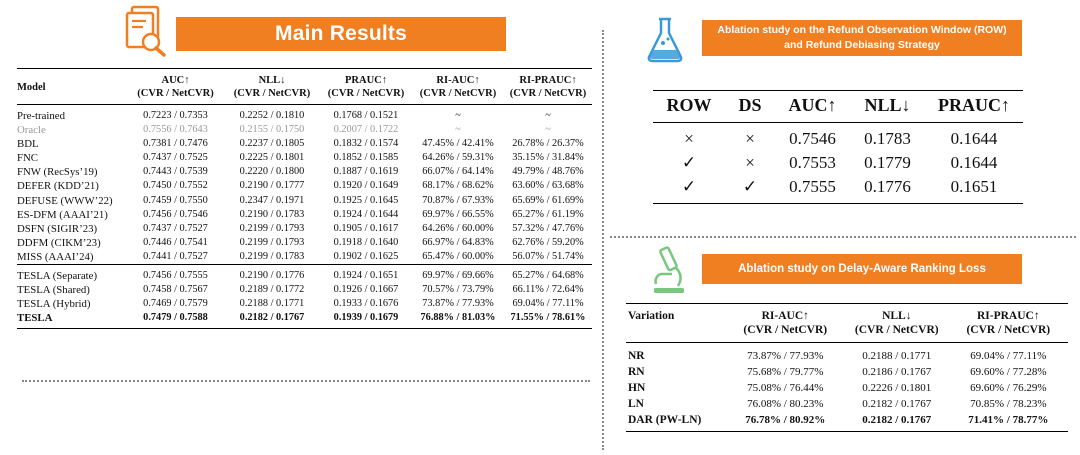 The image size is (1080, 455). I want to click on value-cell: 26.78% / 26.37%, so click(548, 144).